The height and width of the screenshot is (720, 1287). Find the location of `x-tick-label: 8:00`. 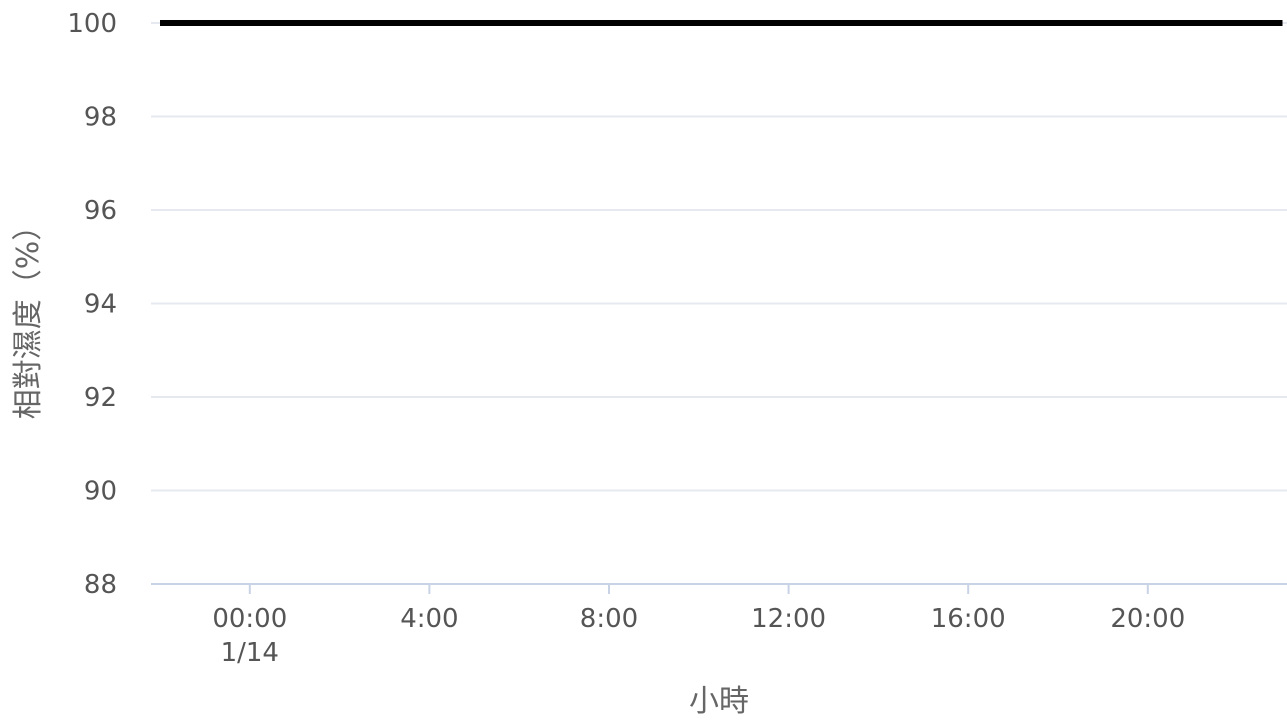

x-tick-label: 8:00 is located at coordinates (609, 619).